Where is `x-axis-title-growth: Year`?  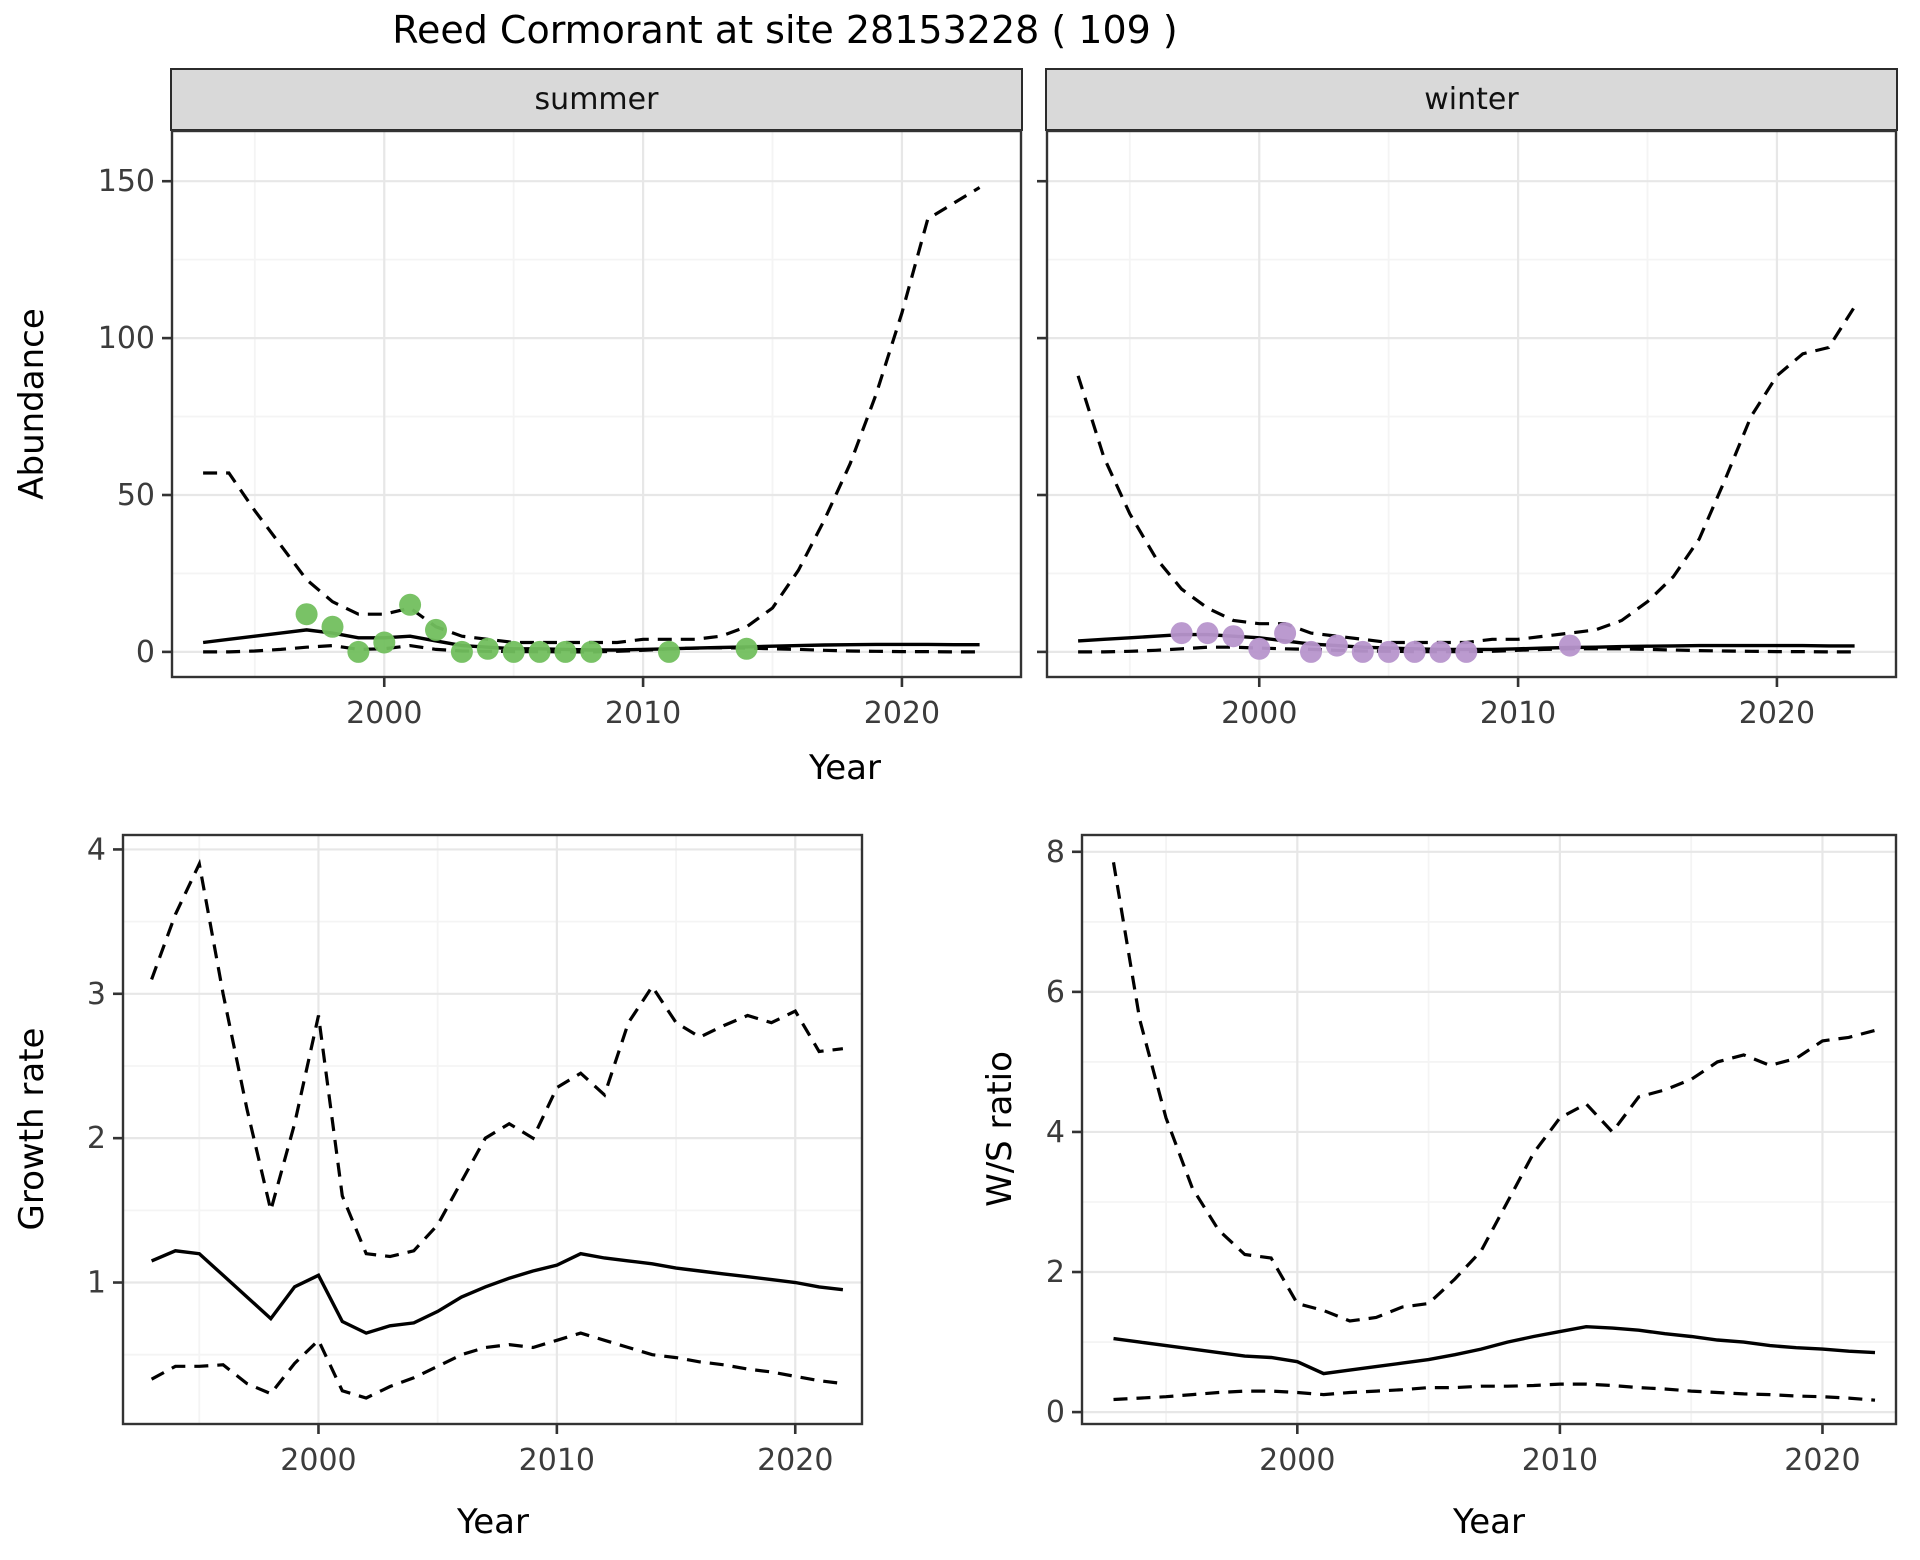 x-axis-title-growth: Year is located at coordinates (493, 1522).